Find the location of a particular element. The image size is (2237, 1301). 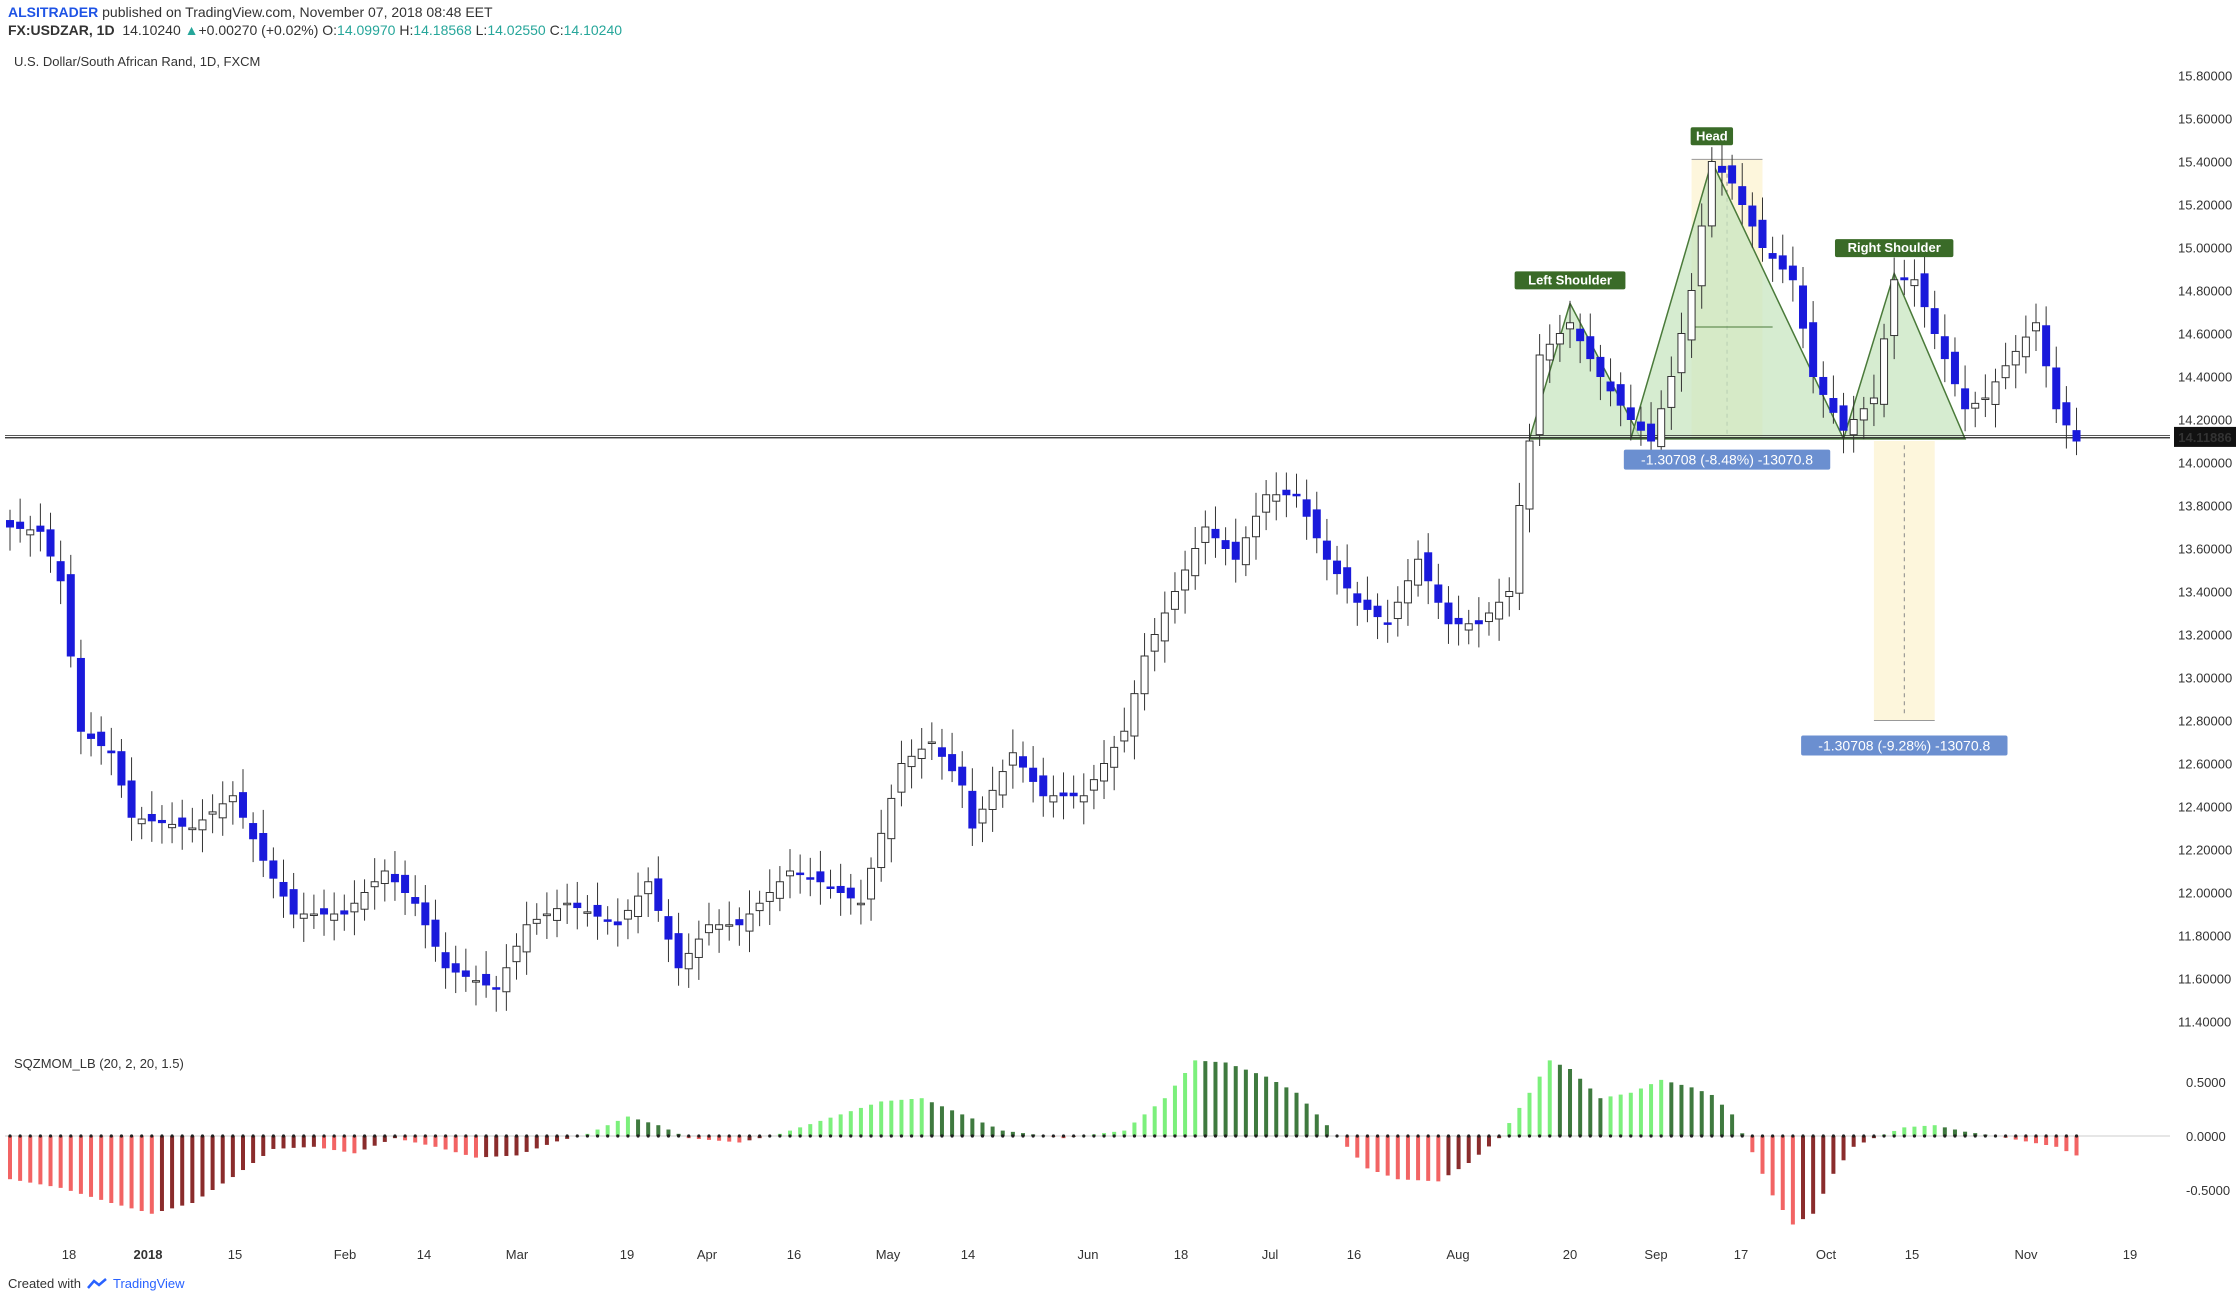

high-value: 14.18568 is located at coordinates (442, 30).